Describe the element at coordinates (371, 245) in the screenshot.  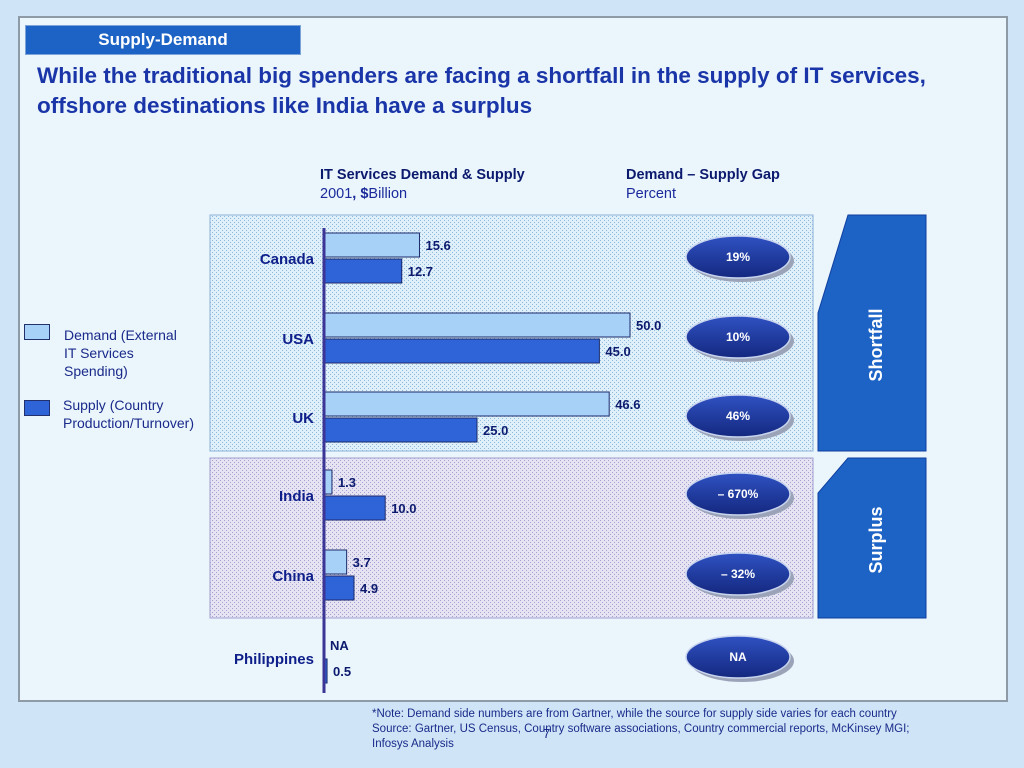
I see `demand-bar-canada` at that location.